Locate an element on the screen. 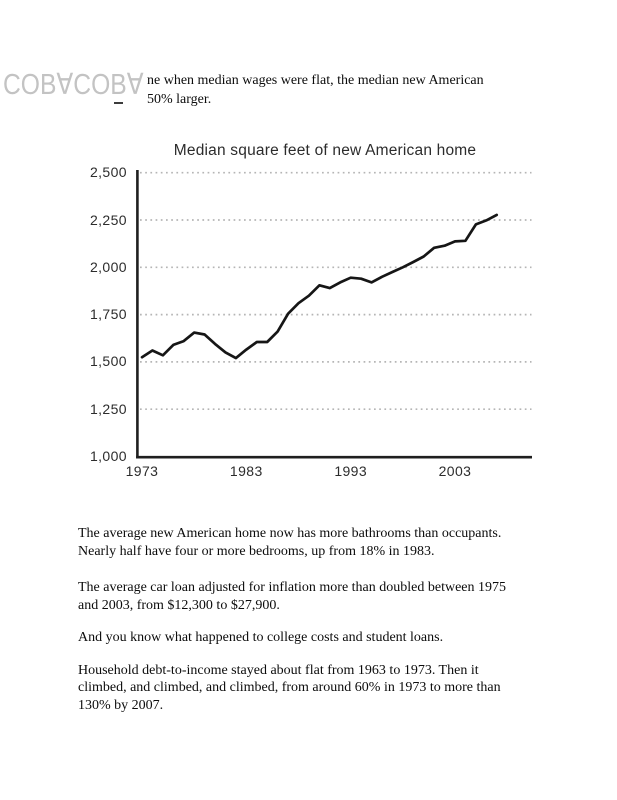  chart-title: Median square feet of new American home is located at coordinates (325, 150).